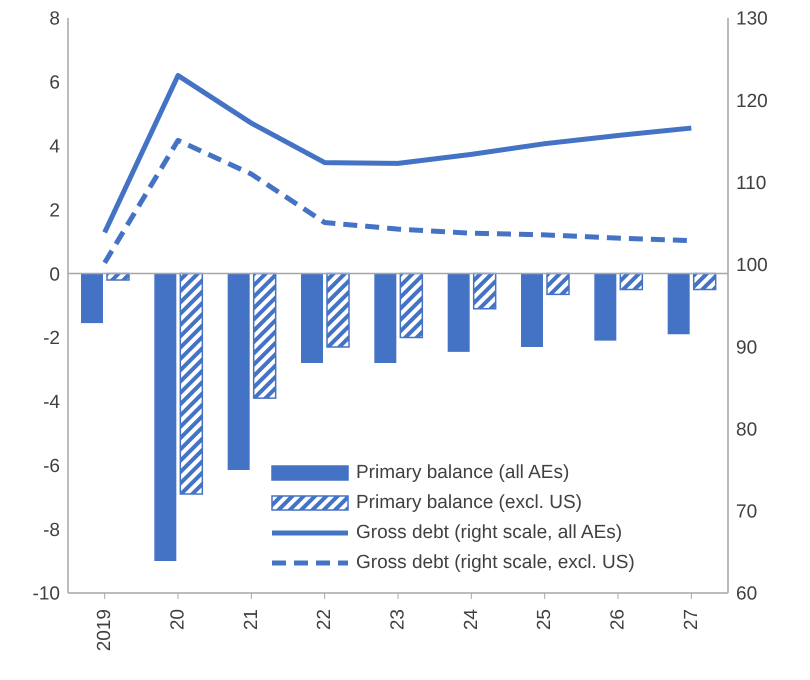  I want to click on x-tick-label: 23, so click(398, 619).